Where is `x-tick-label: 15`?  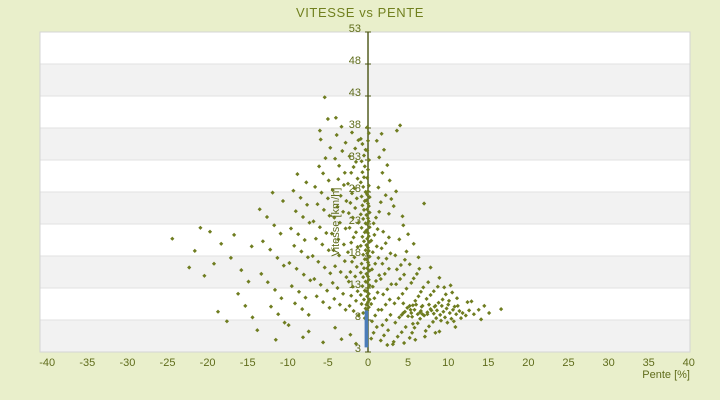
x-tick-label: 15 is located at coordinates (488, 363).